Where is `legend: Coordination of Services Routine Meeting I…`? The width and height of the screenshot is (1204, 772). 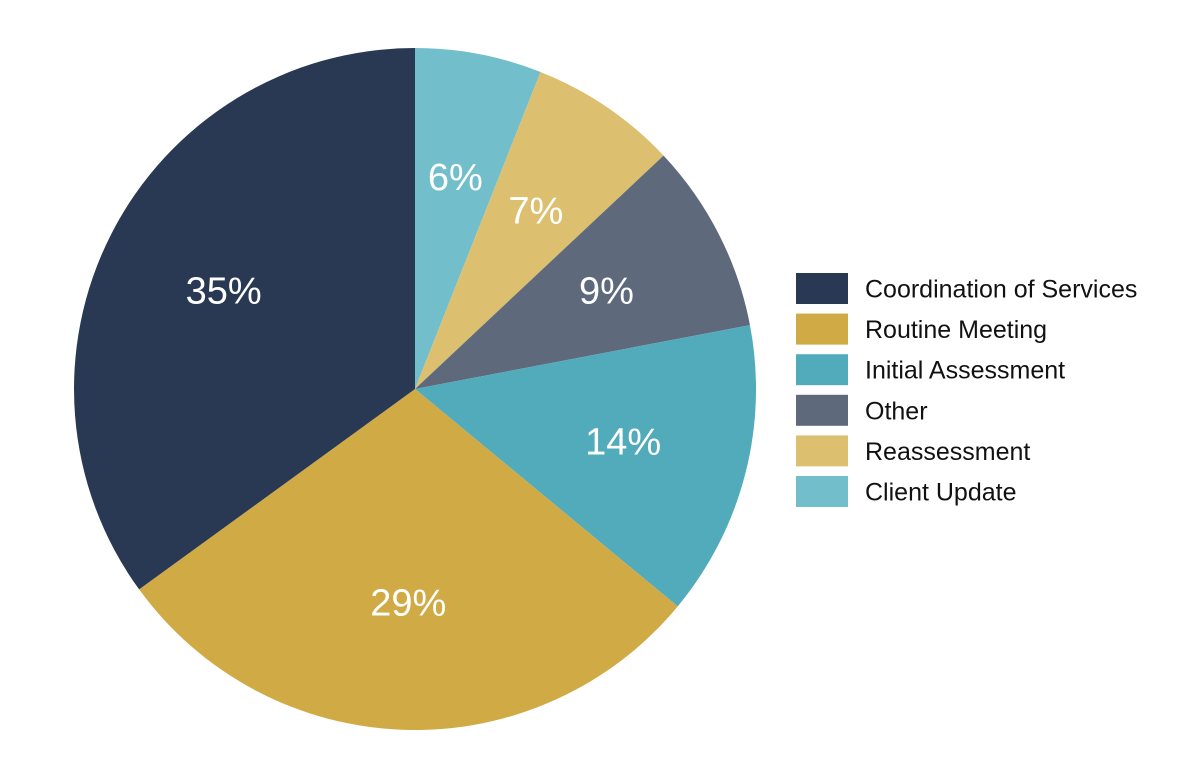 legend: Coordination of Services Routine Meeting I… is located at coordinates (966, 390).